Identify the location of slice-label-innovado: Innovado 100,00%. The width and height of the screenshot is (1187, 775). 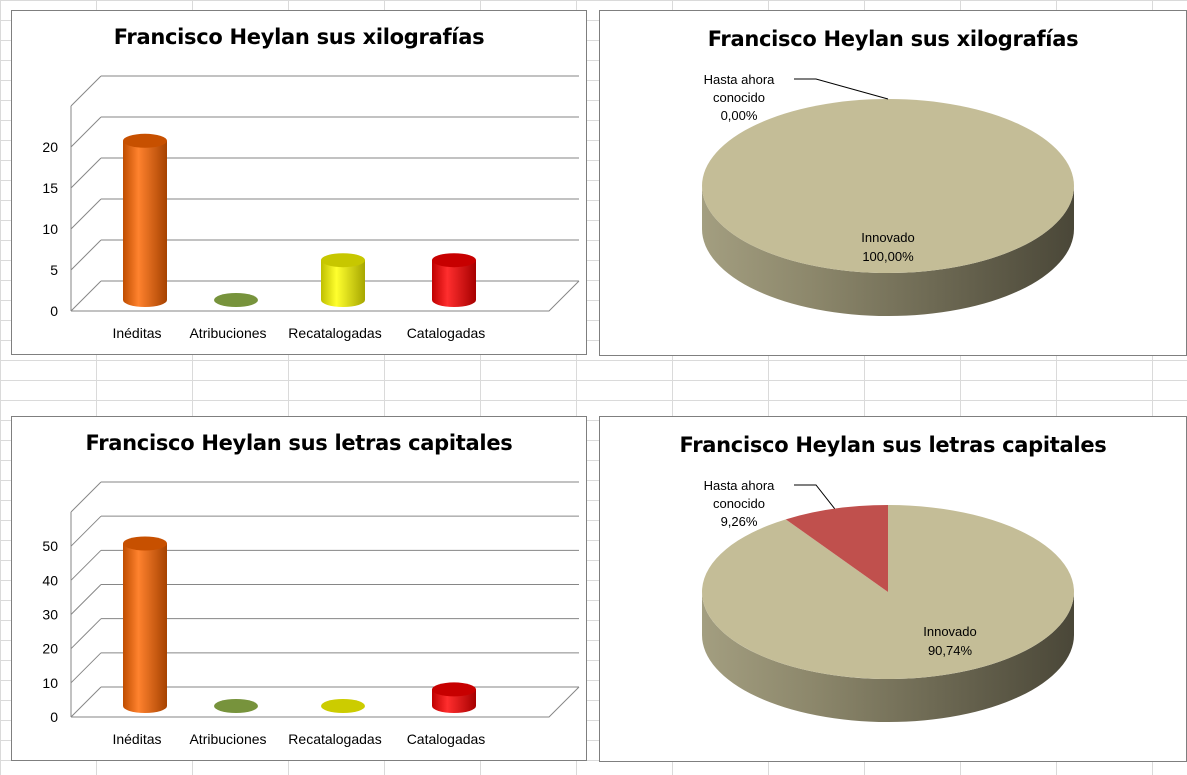
(888, 247).